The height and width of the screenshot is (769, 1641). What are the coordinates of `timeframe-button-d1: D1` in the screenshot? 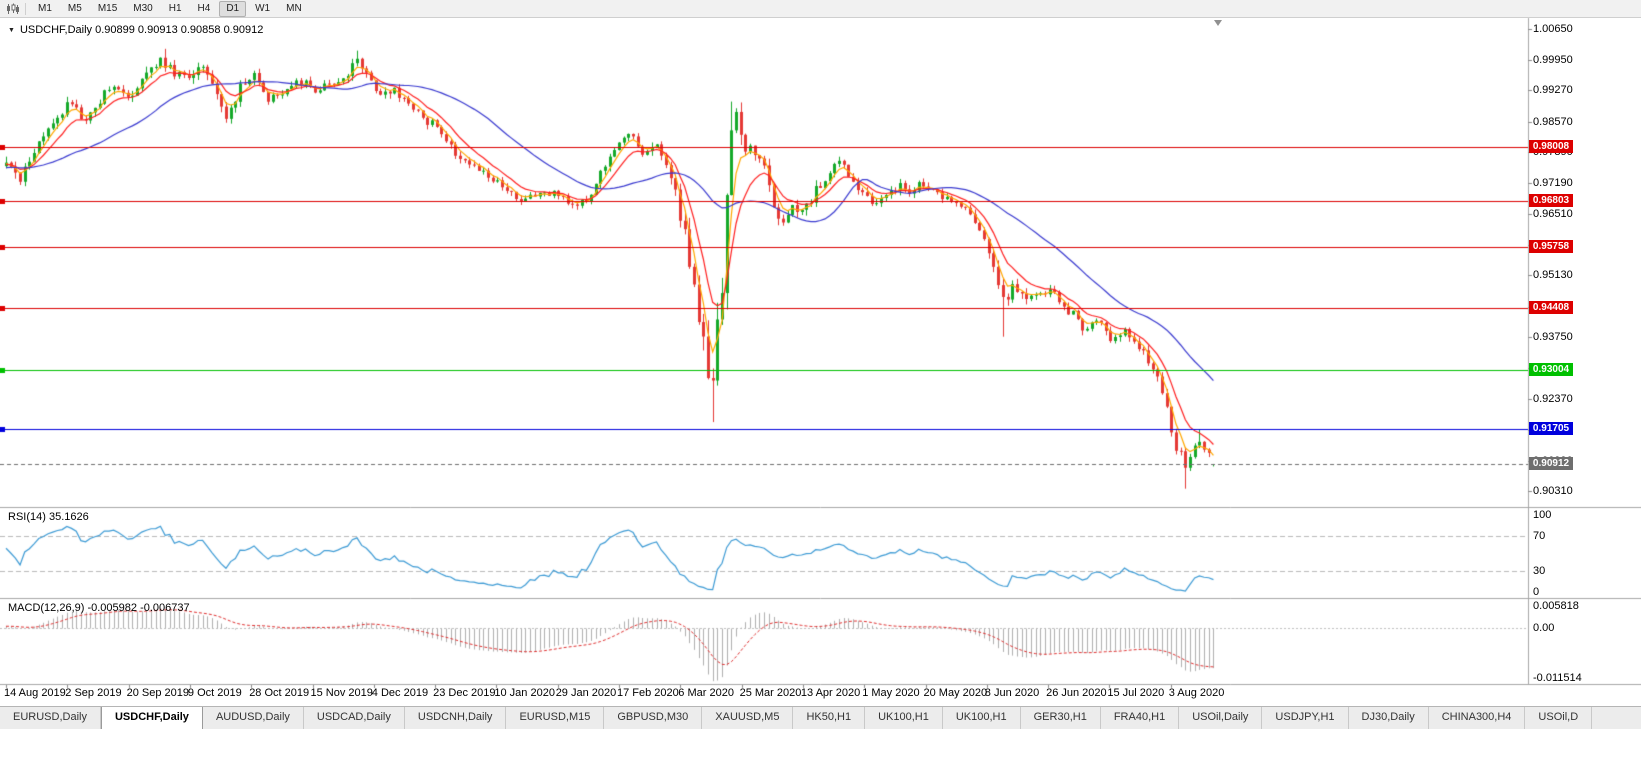 It's located at (233, 8).